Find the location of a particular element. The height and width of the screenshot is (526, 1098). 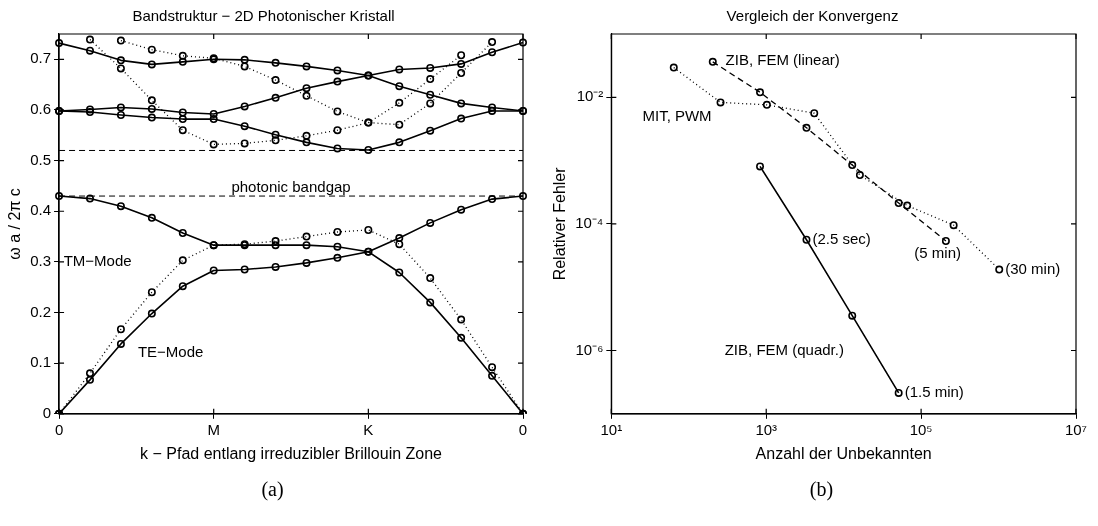

y-tick-label: 0 is located at coordinates (47, 412).